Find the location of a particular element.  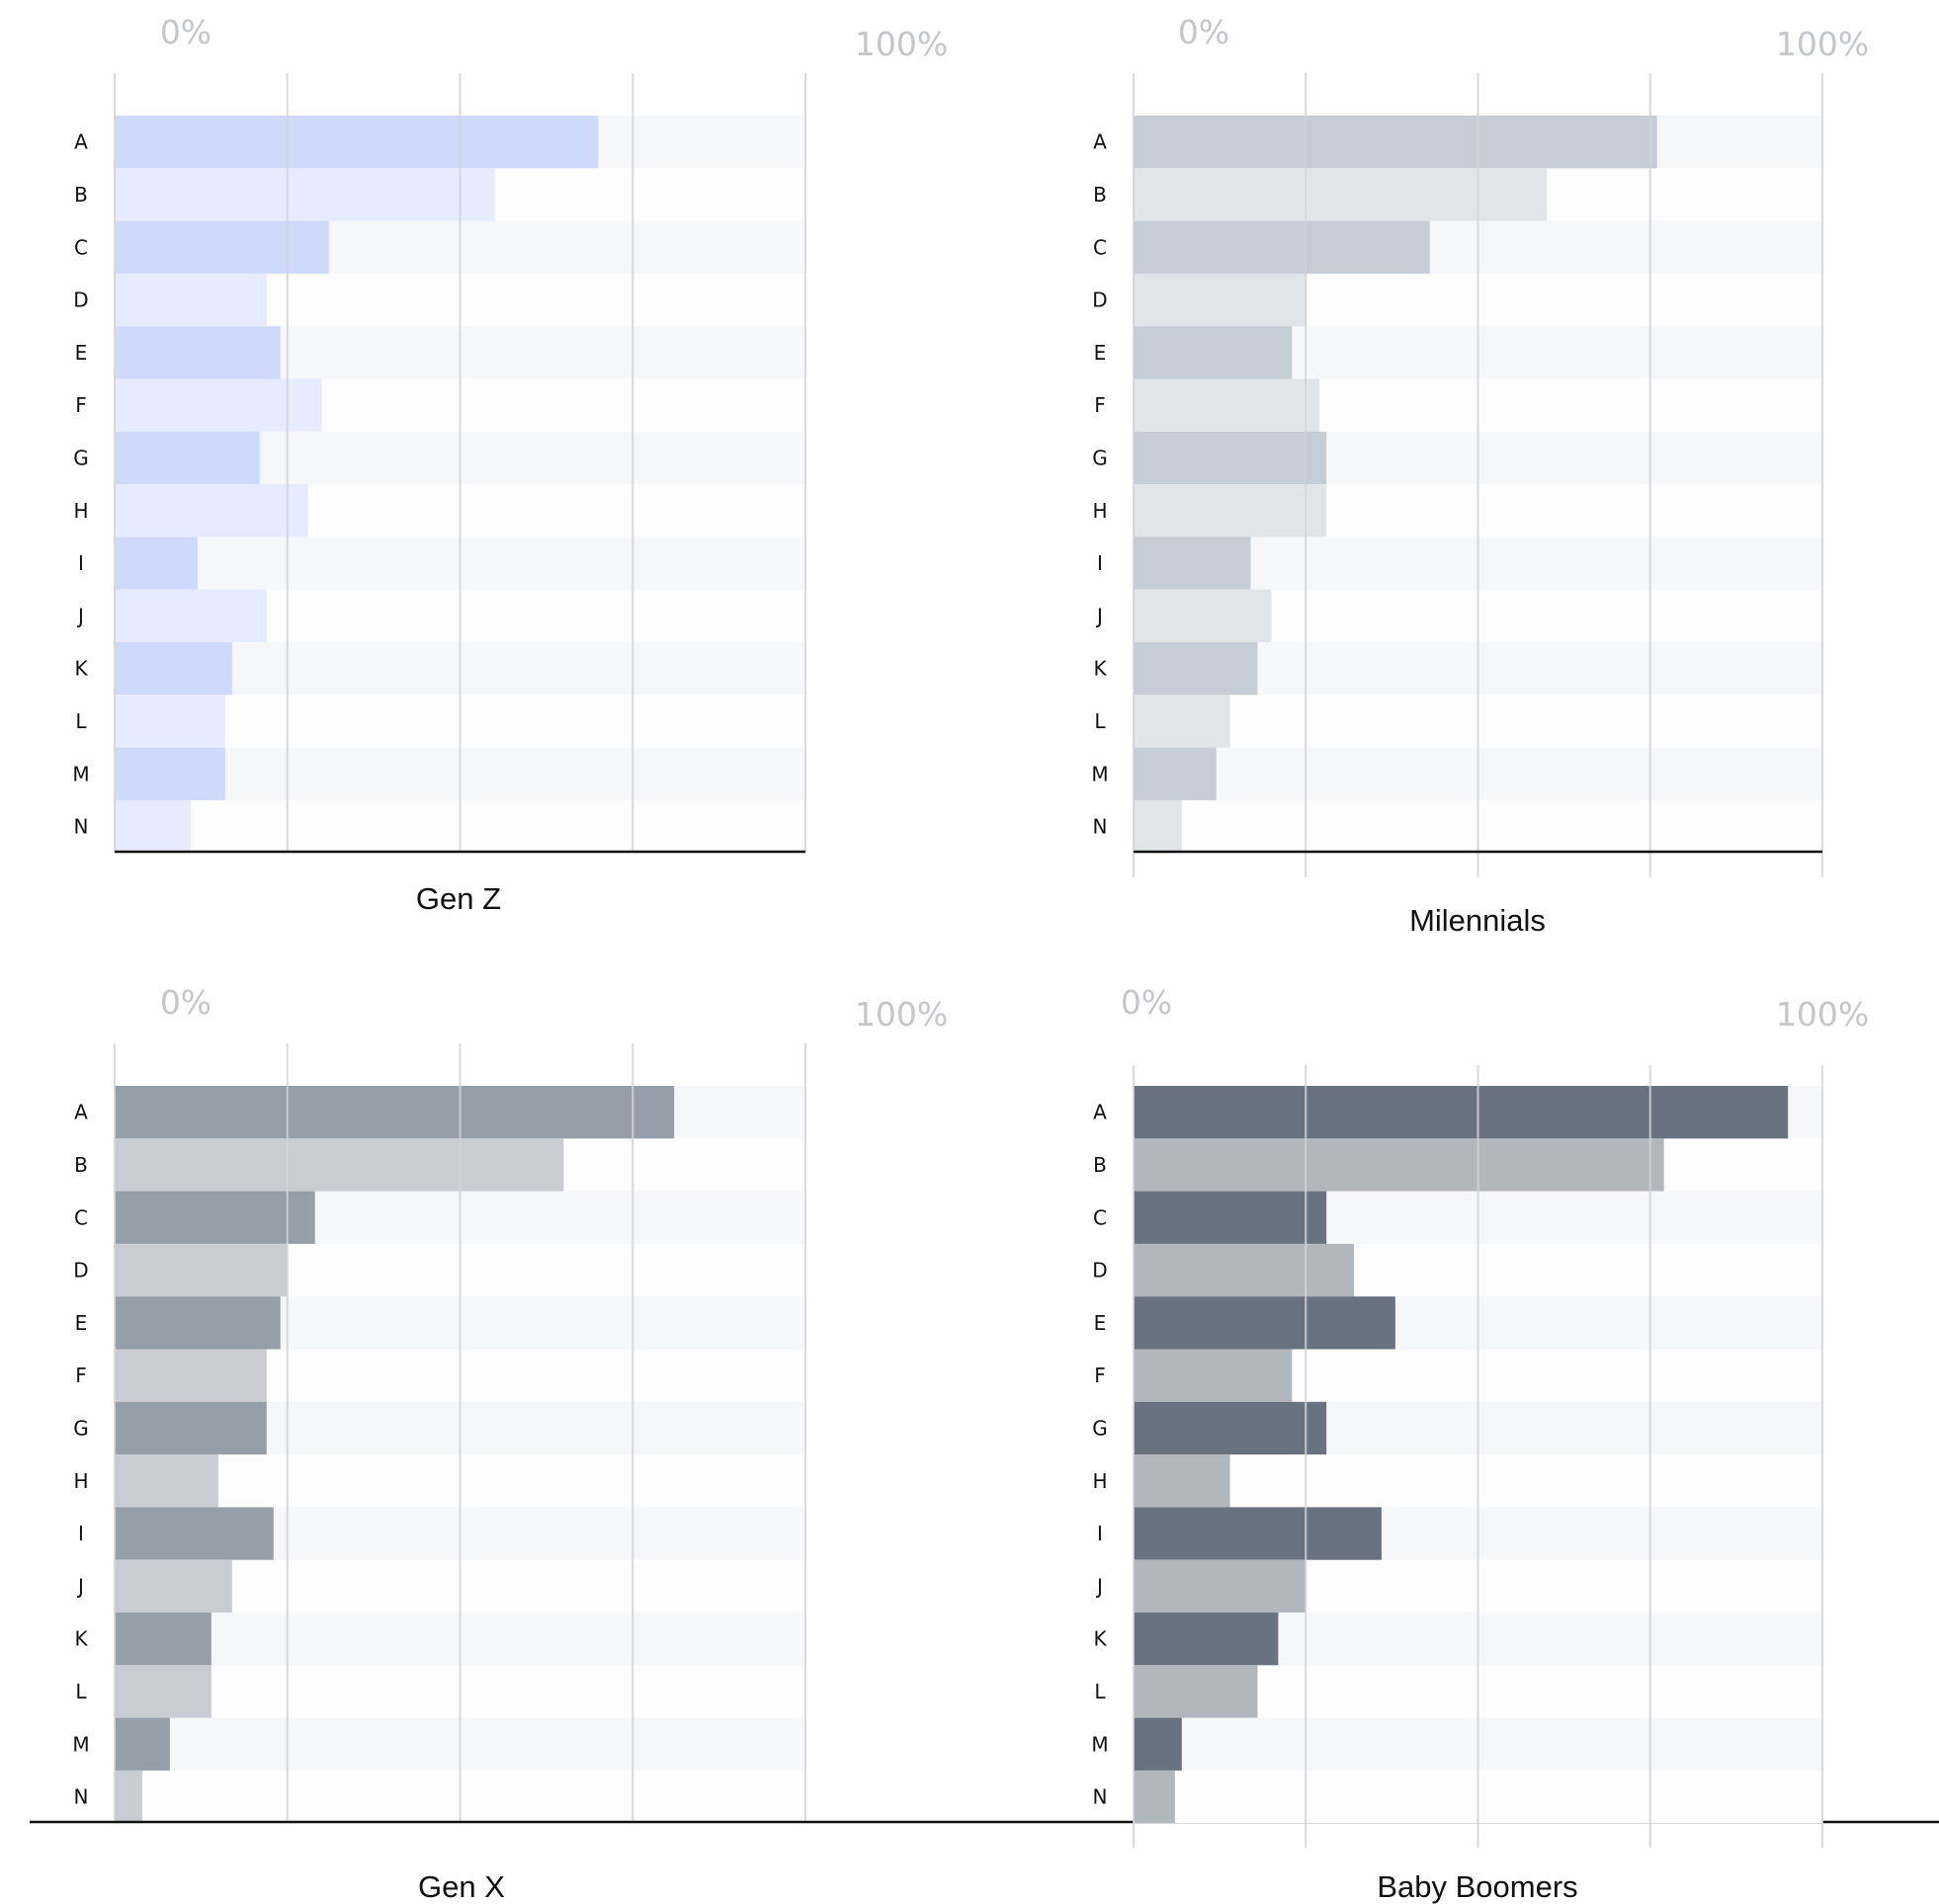

panel-title: Gen Z is located at coordinates (458, 899).